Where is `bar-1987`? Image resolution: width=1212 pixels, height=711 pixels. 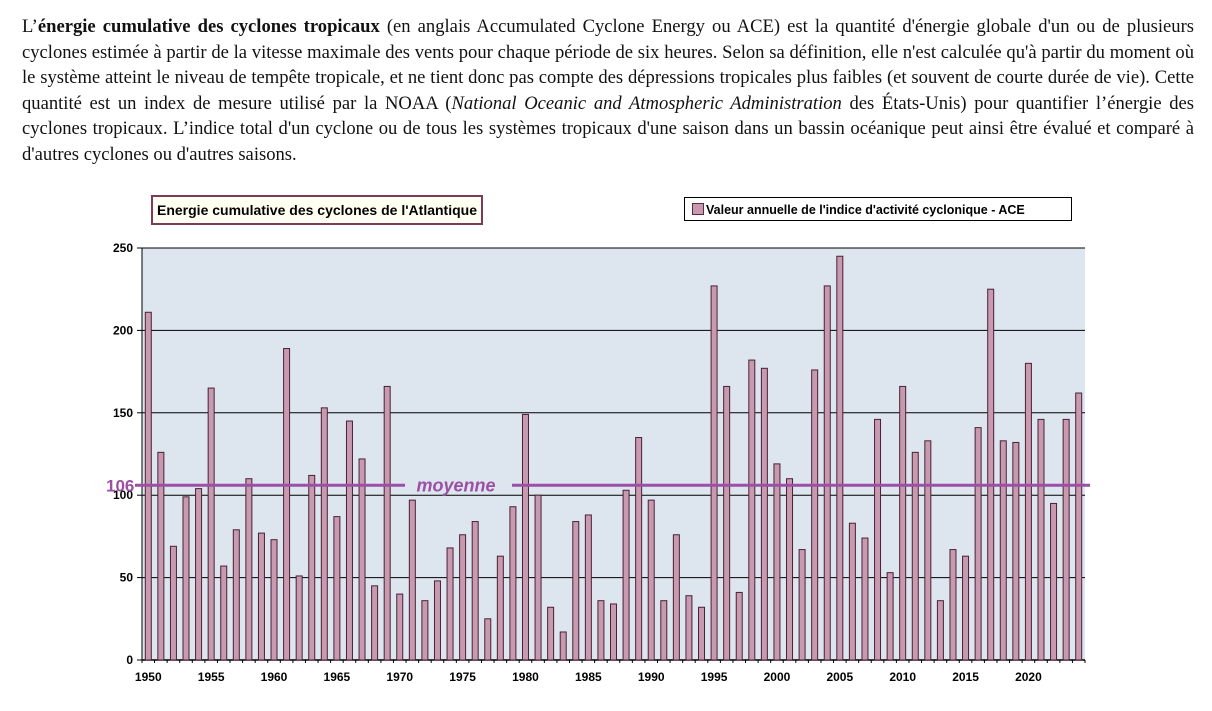 bar-1987 is located at coordinates (613, 632).